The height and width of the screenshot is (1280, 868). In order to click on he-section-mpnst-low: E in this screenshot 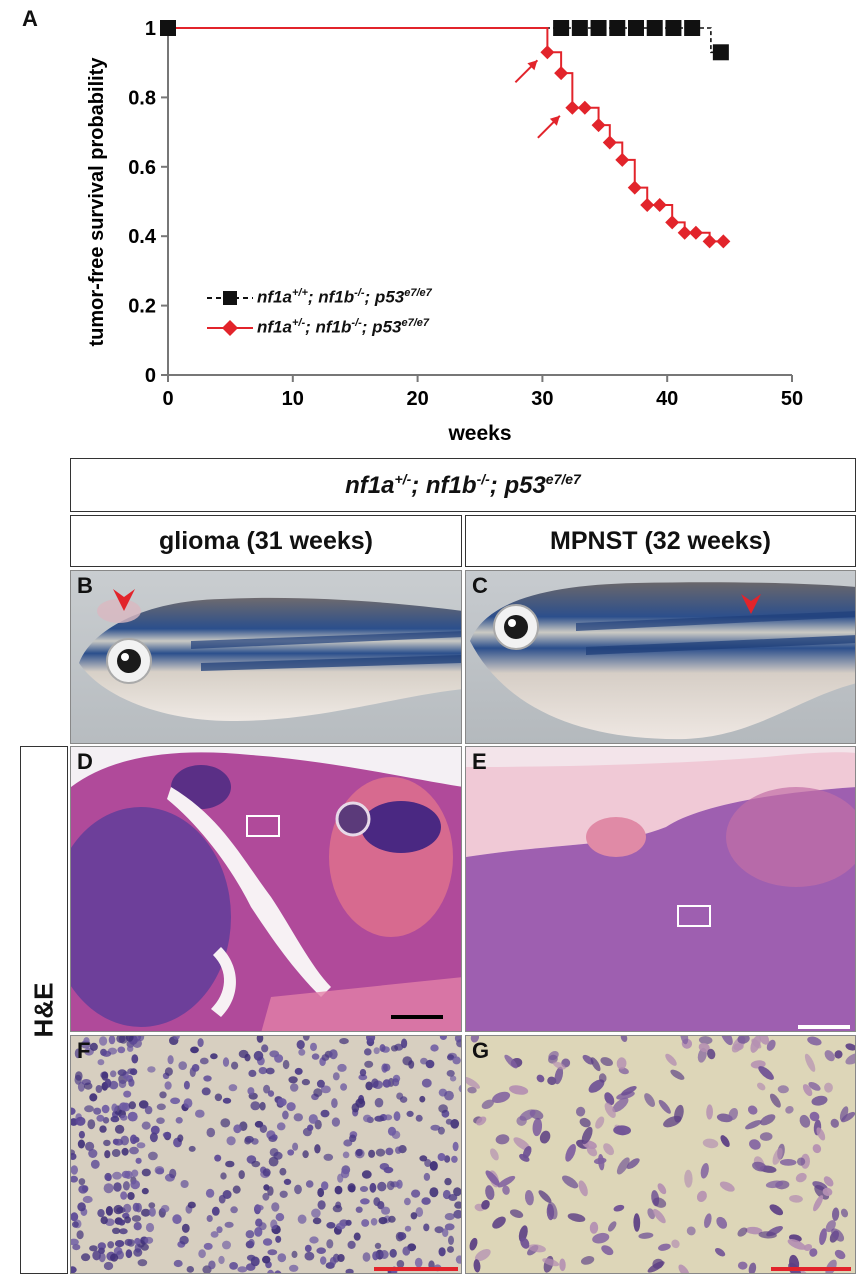, I will do `click(660, 889)`.